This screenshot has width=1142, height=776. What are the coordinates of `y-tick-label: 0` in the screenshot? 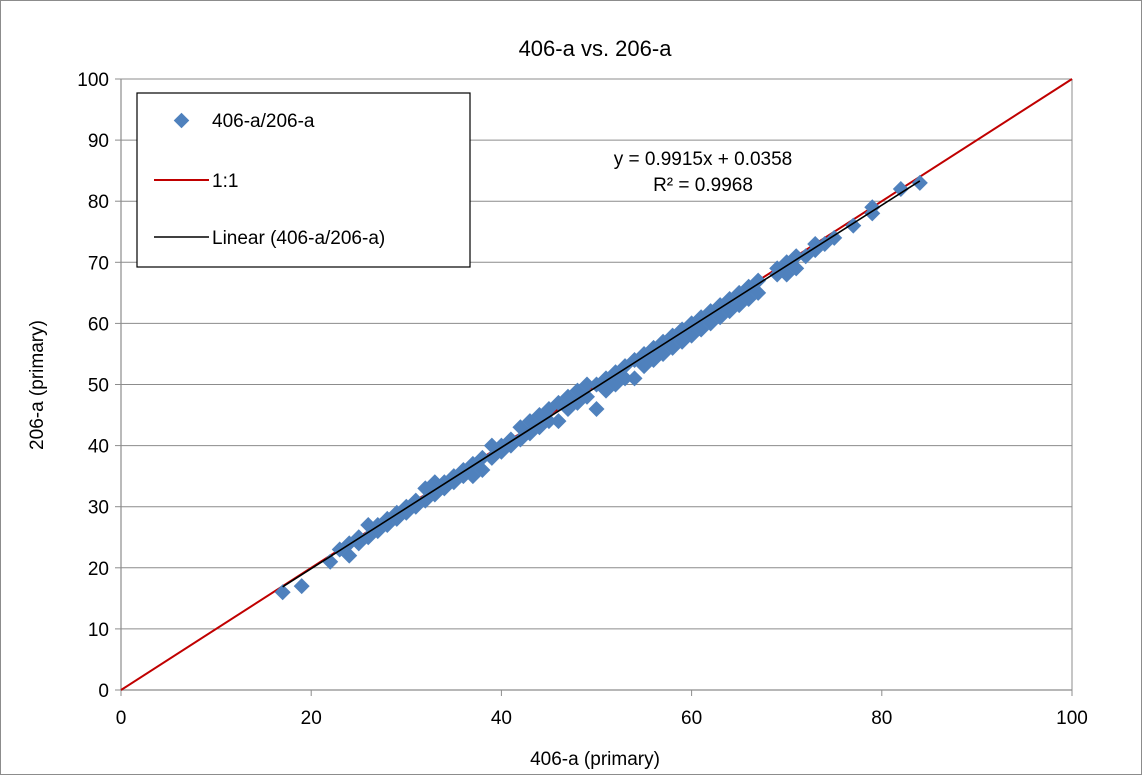 It's located at (103, 691).